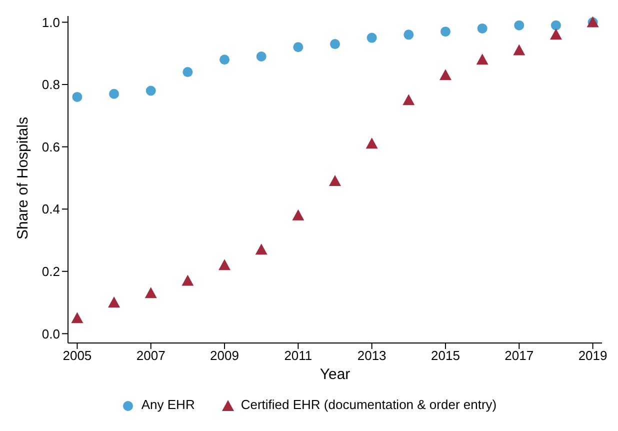  Describe the element at coordinates (151, 356) in the screenshot. I see `x-tick-label: 2007` at that location.